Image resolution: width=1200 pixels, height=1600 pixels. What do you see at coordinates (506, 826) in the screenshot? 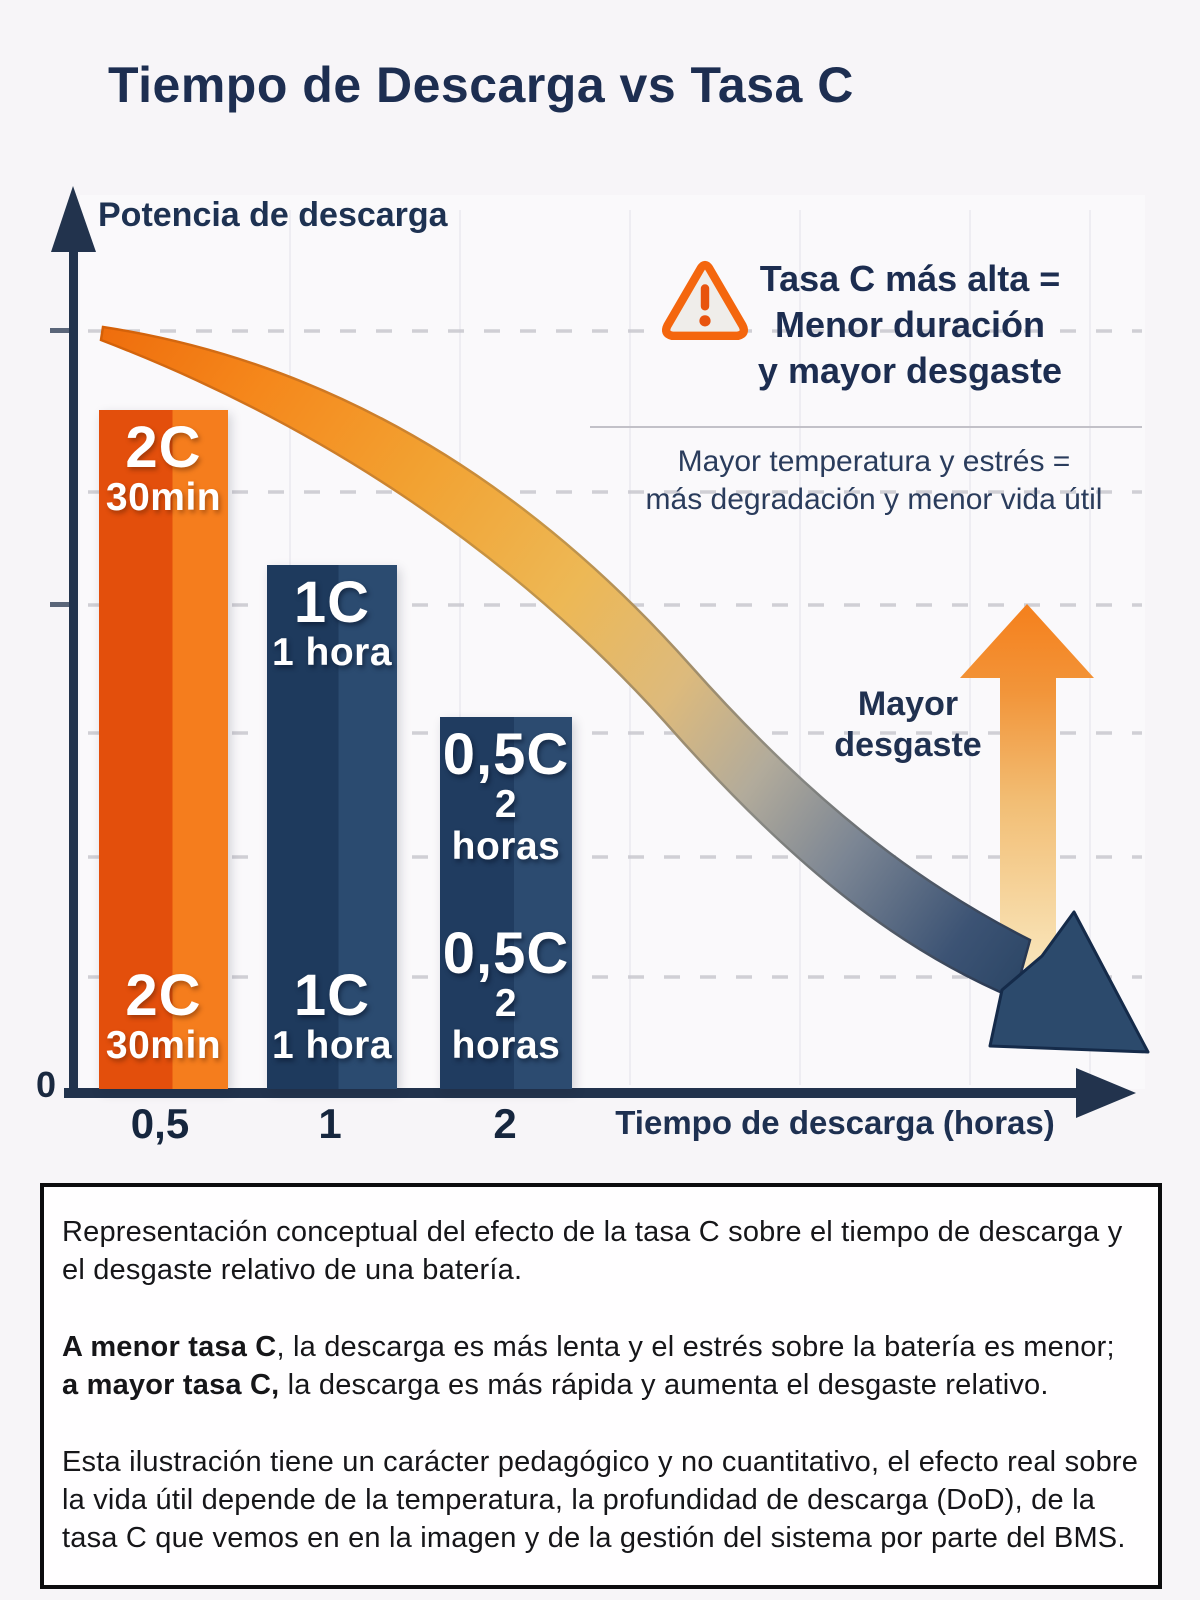
I see `bar-05c-time: 2 horas` at bounding box center [506, 826].